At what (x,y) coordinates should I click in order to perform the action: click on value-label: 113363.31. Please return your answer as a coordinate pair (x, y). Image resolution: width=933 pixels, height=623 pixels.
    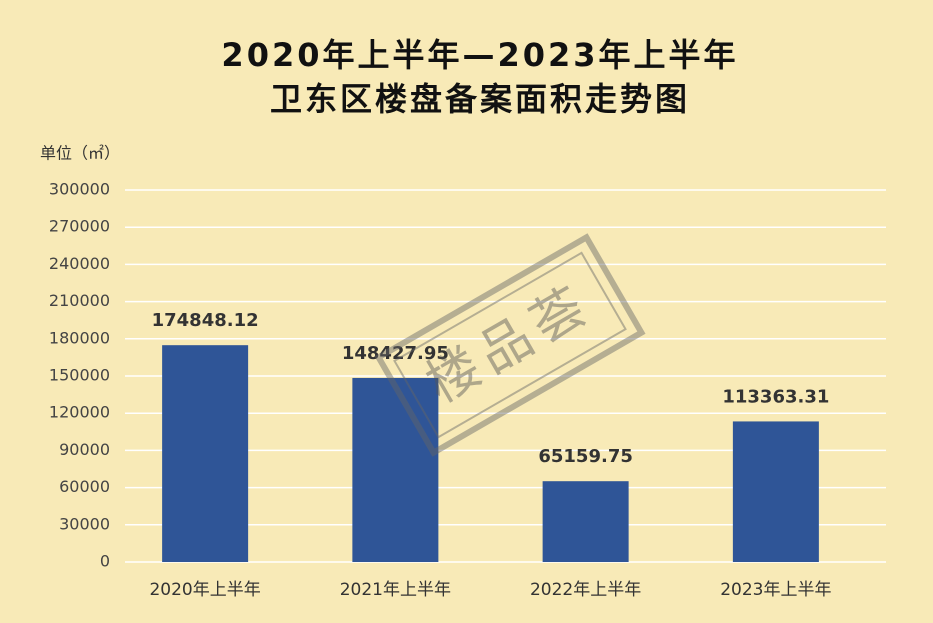
    Looking at the image, I should click on (775, 396).